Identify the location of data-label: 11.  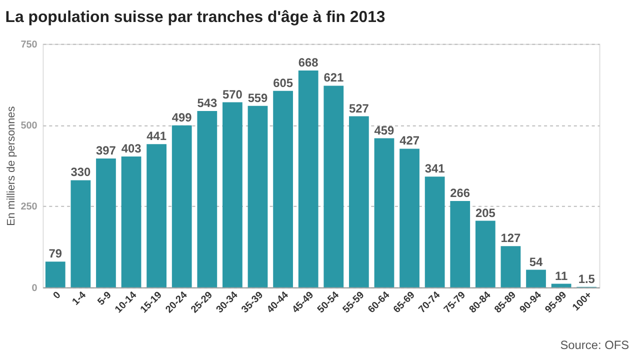
(561, 275).